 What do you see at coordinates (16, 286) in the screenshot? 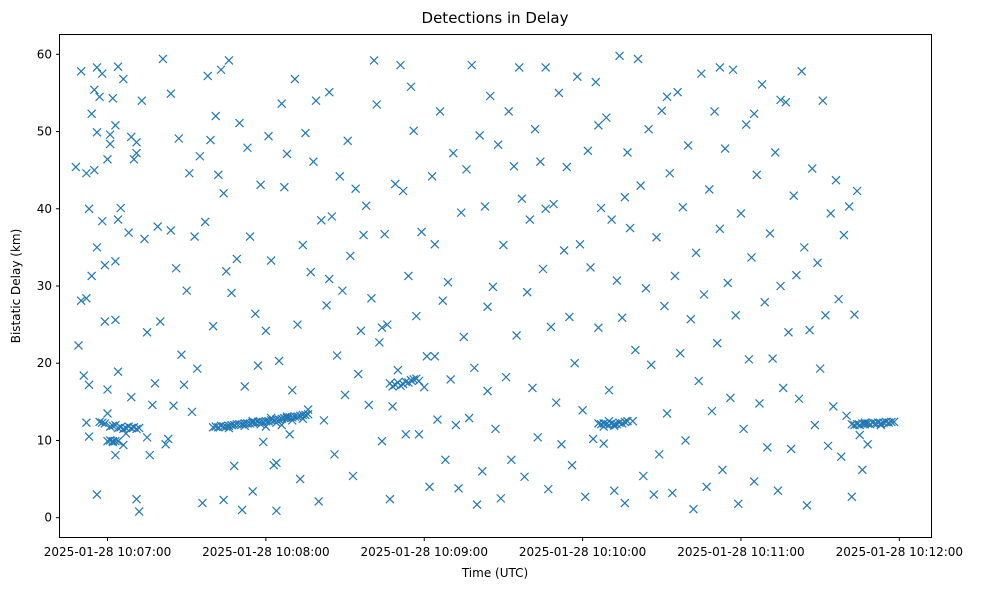
I see `y-axis-title: Bistatic Delay (km)` at bounding box center [16, 286].